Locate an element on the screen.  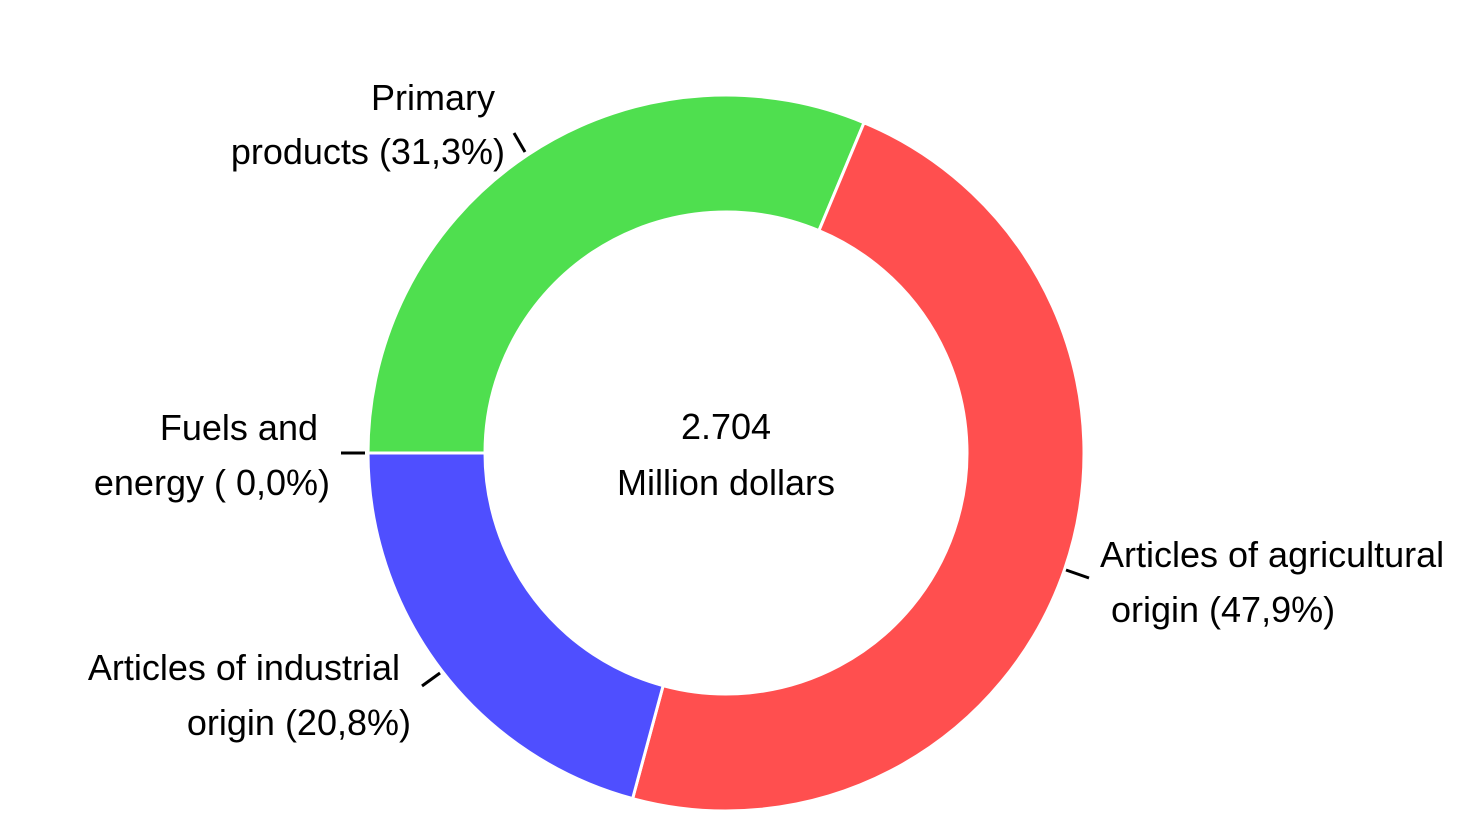
slice-label-line2: products (31,3%) is located at coordinates (368, 151).